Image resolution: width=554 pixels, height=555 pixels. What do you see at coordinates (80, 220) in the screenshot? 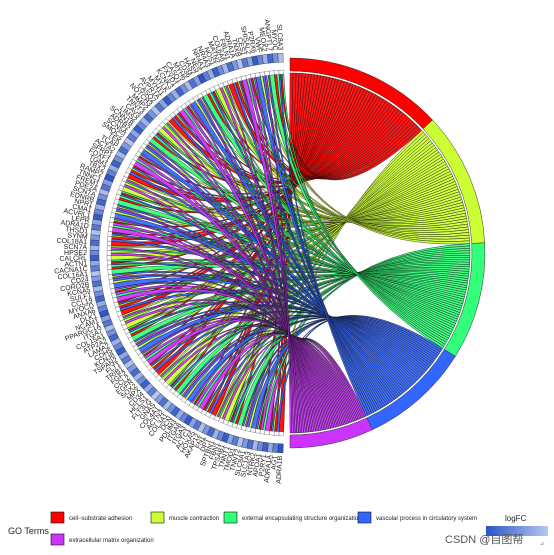
I see `gene-label: LEPR` at bounding box center [80, 220].